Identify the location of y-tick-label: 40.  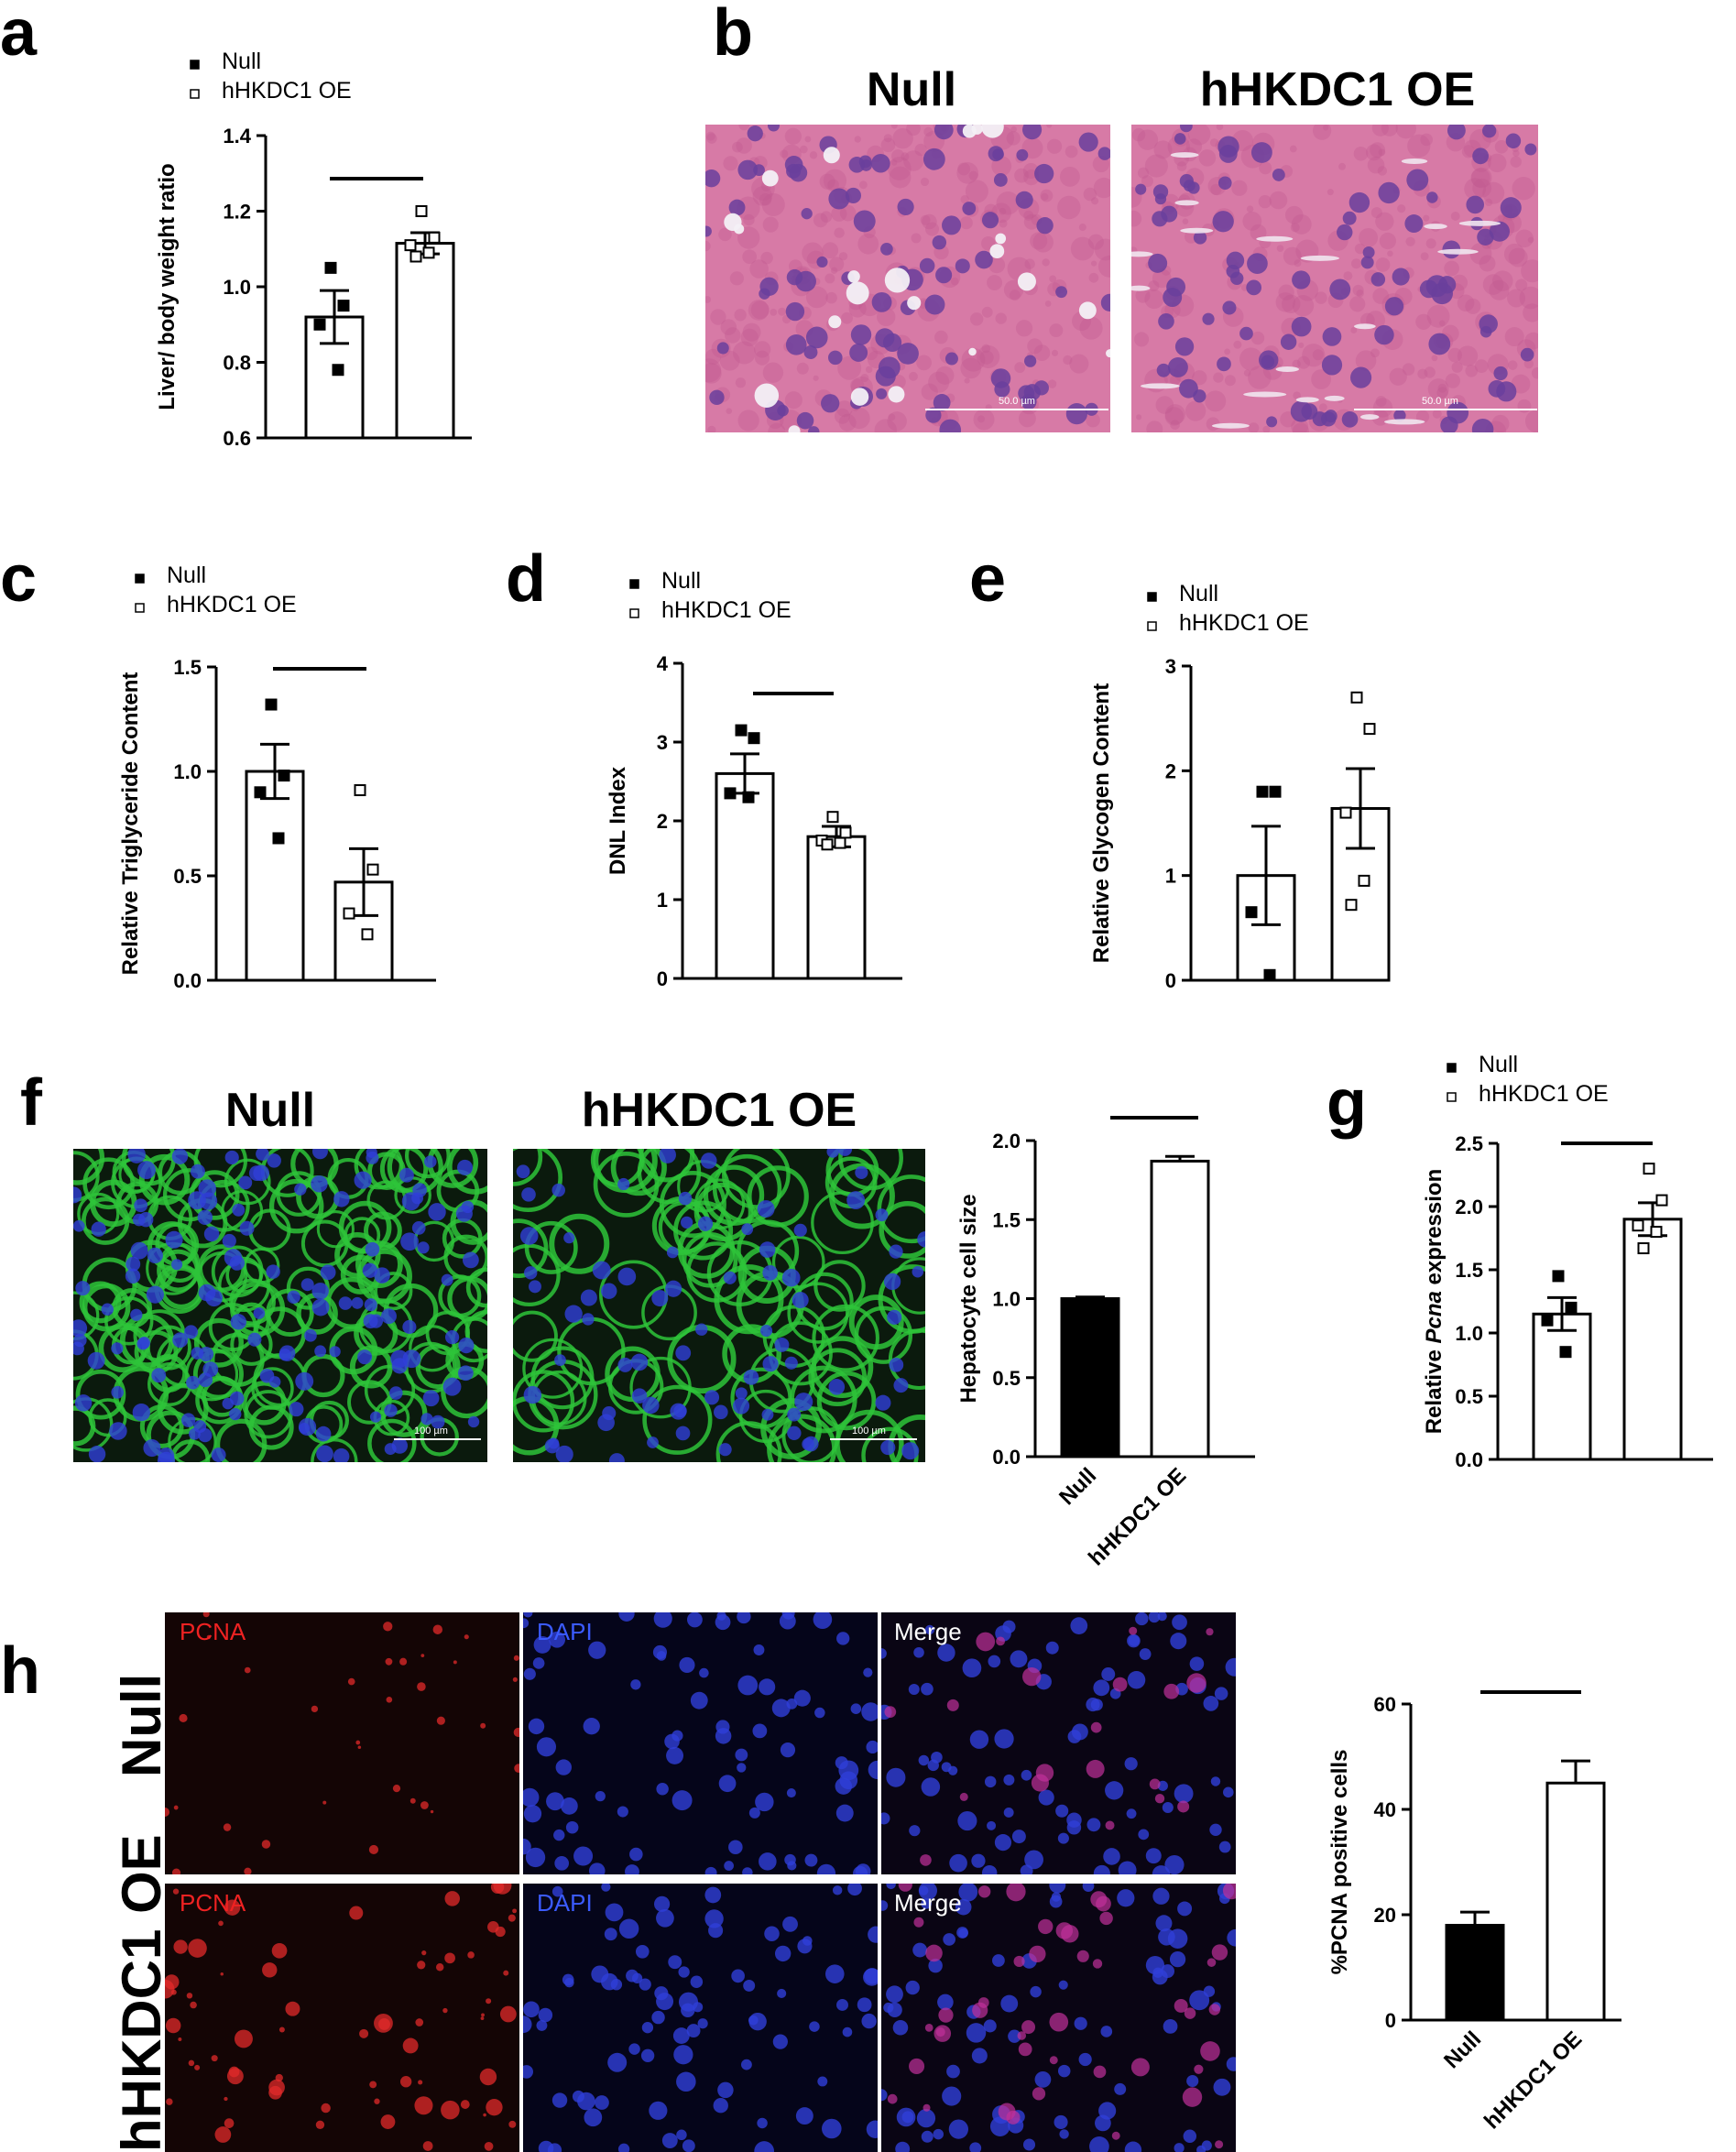
(1385, 1809).